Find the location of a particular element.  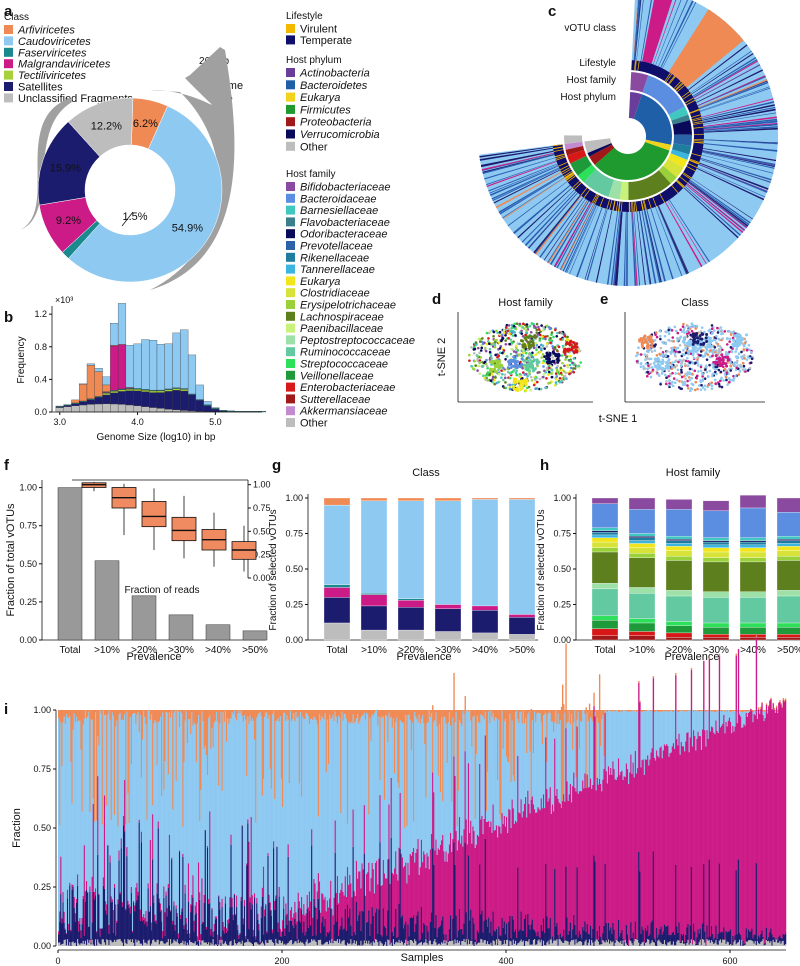

hist-bar-satellites is located at coordinates (129, 398).